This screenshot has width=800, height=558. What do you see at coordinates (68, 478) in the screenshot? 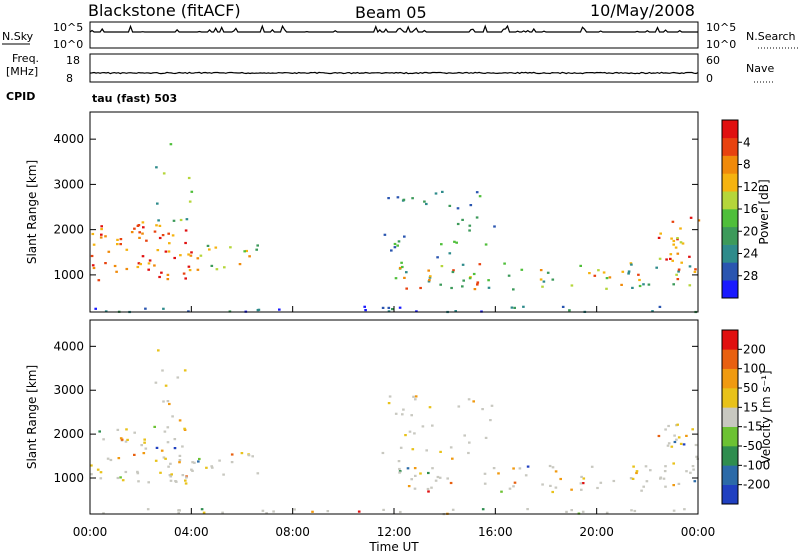
I see `y-tick-label: 1000` at bounding box center [68, 478].